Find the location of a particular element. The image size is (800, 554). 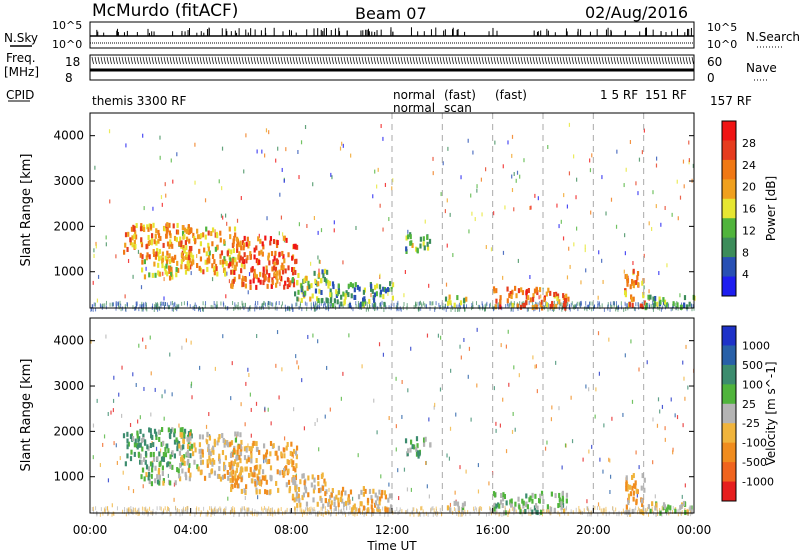

colorbar-tick-label: 24 is located at coordinates (749, 165).